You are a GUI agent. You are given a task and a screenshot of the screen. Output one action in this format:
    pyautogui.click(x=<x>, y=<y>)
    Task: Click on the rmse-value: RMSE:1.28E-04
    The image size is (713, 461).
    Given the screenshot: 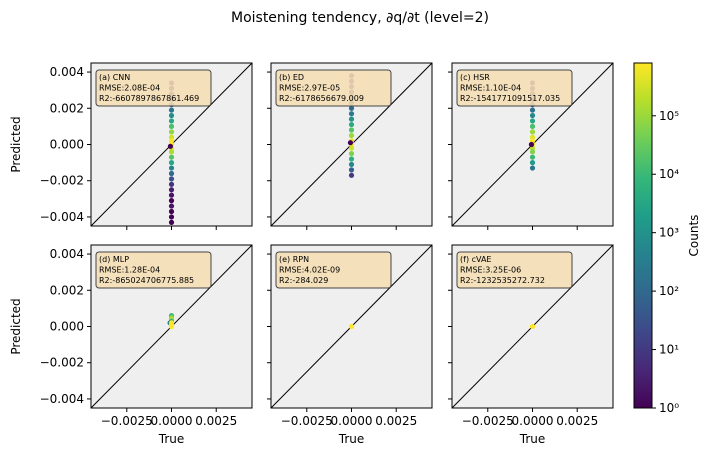 What is the action you would take?
    pyautogui.click(x=129, y=270)
    